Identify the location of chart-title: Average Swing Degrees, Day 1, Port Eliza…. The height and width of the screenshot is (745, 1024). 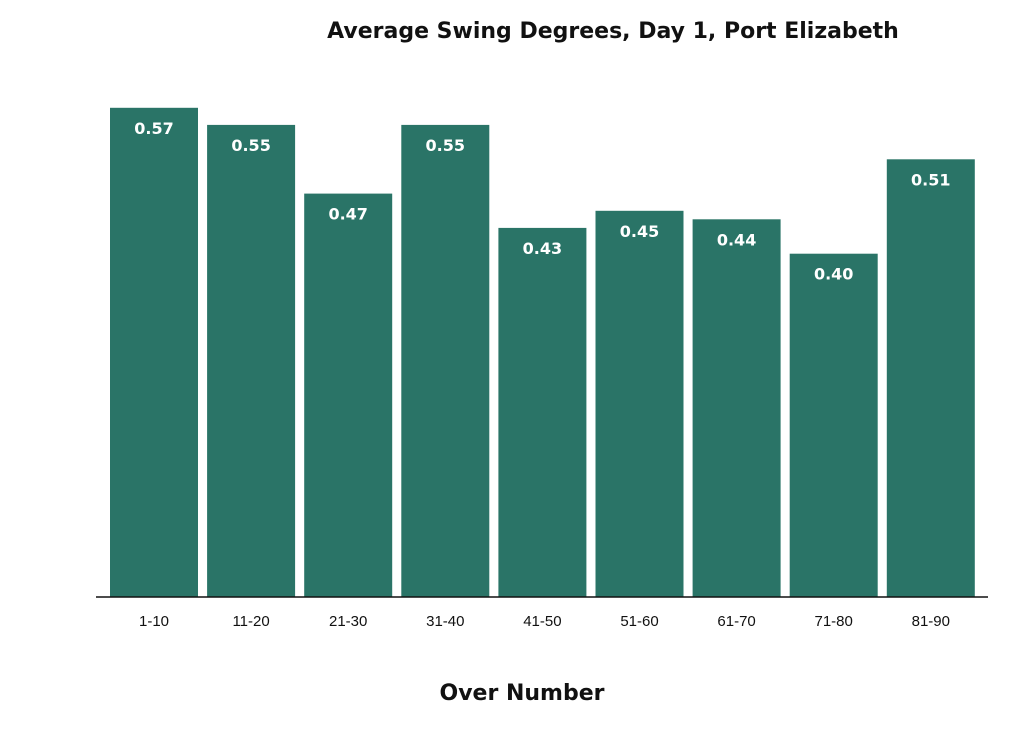
(613, 31).